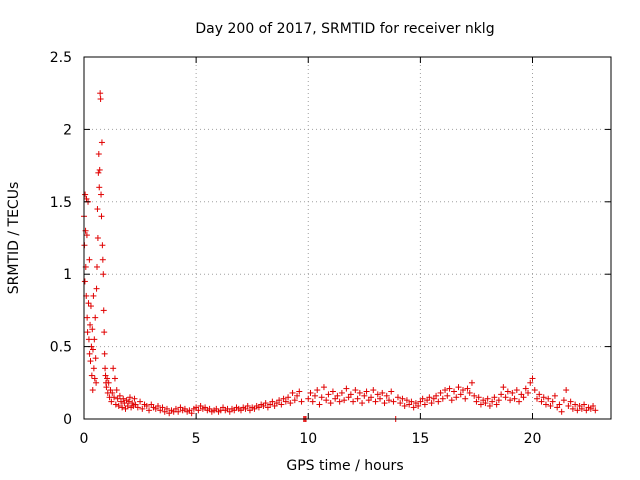  What do you see at coordinates (67, 275) in the screenshot?
I see `y-tick-label: 1` at bounding box center [67, 275].